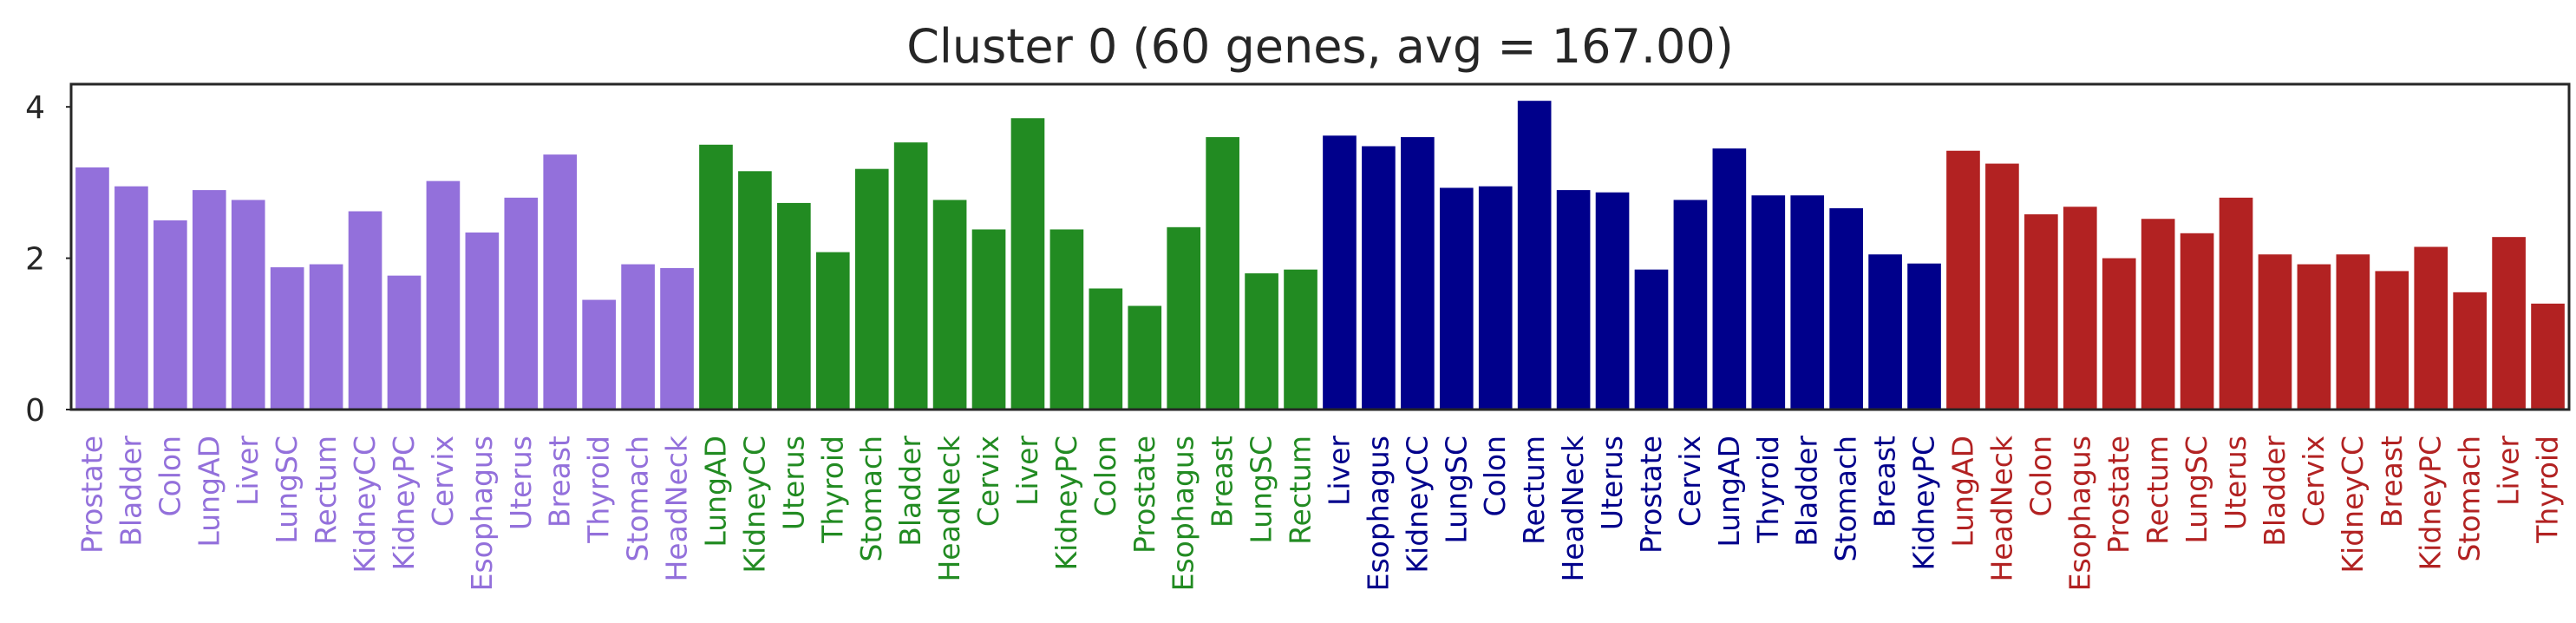 The height and width of the screenshot is (623, 2576). Describe the element at coordinates (1320, 46) in the screenshot. I see `chart-title: Cluster 0 (60 genes, avg = 167.00)` at that location.